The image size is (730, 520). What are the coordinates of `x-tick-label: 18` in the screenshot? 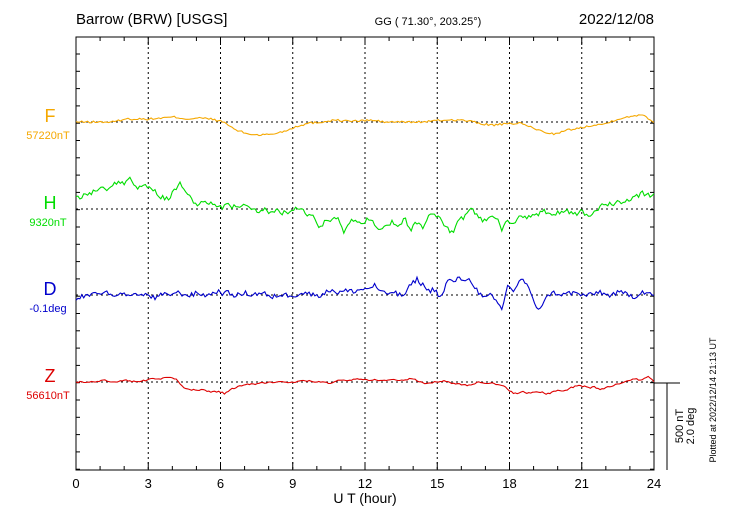 It's located at (509, 483).